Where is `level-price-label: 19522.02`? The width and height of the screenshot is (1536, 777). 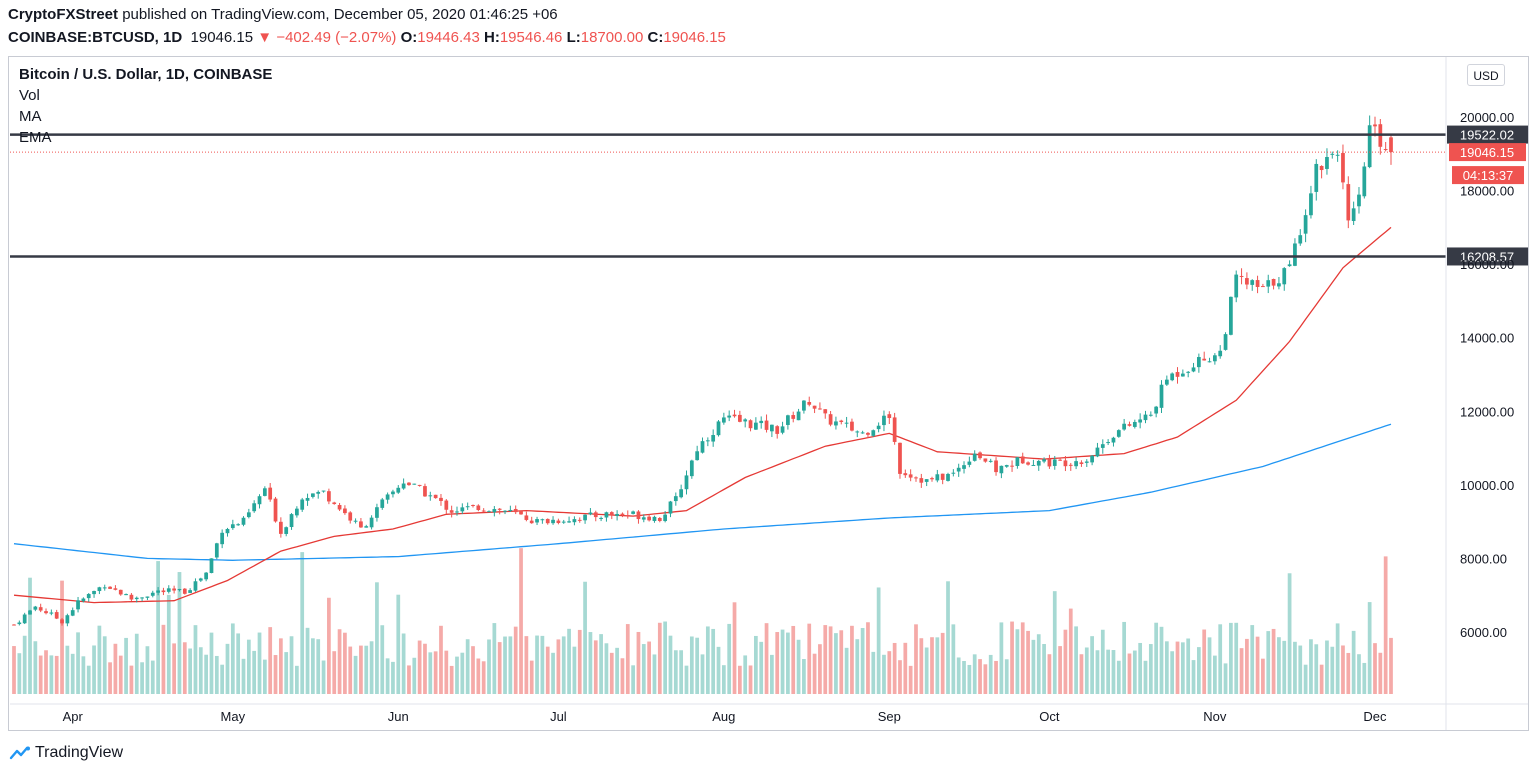
level-price-label: 19522.02 is located at coordinates (1487, 135).